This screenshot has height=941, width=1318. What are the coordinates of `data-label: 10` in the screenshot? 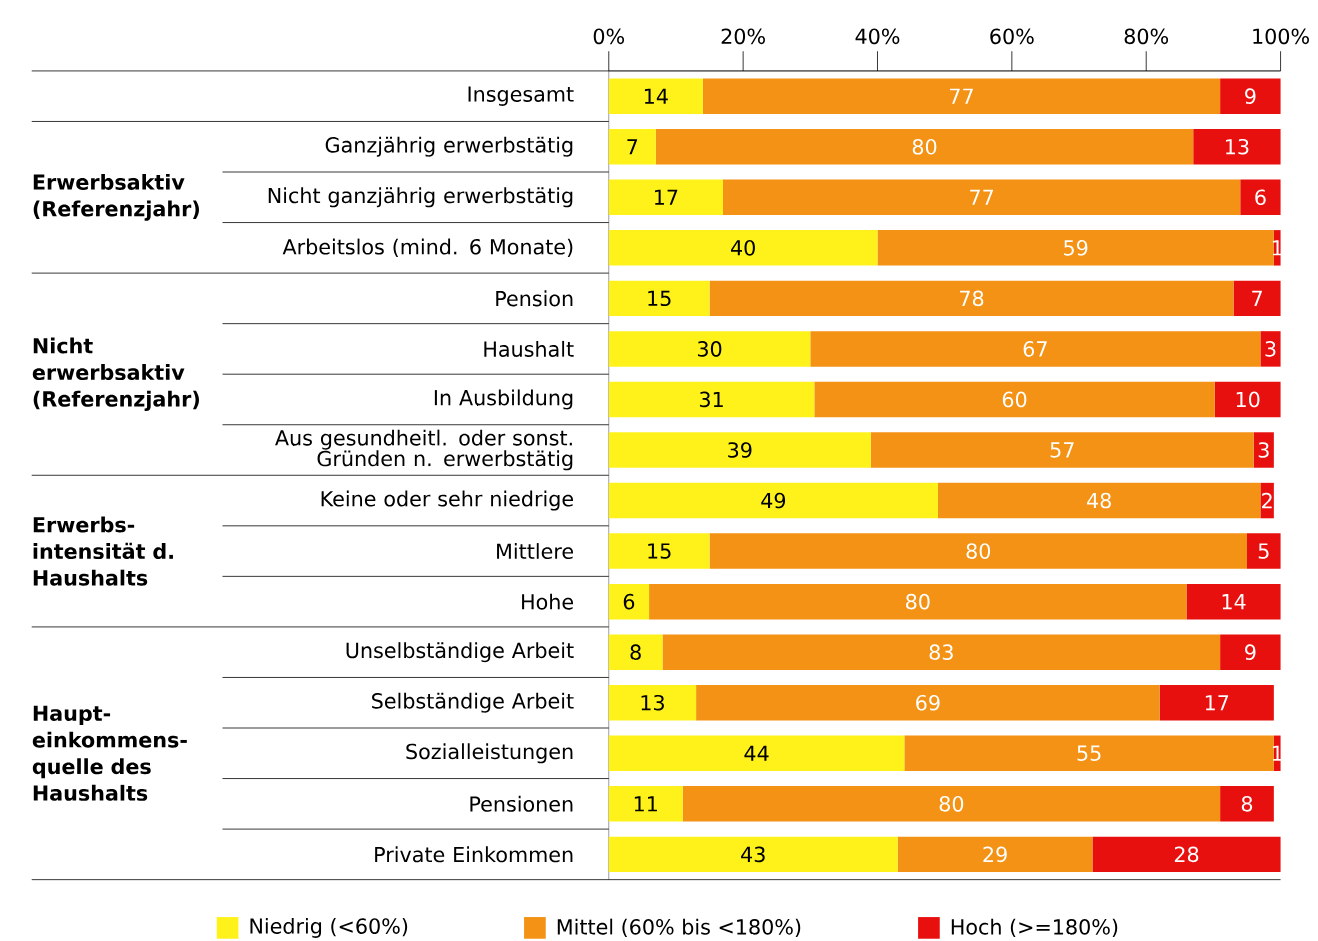 It's located at (1248, 399).